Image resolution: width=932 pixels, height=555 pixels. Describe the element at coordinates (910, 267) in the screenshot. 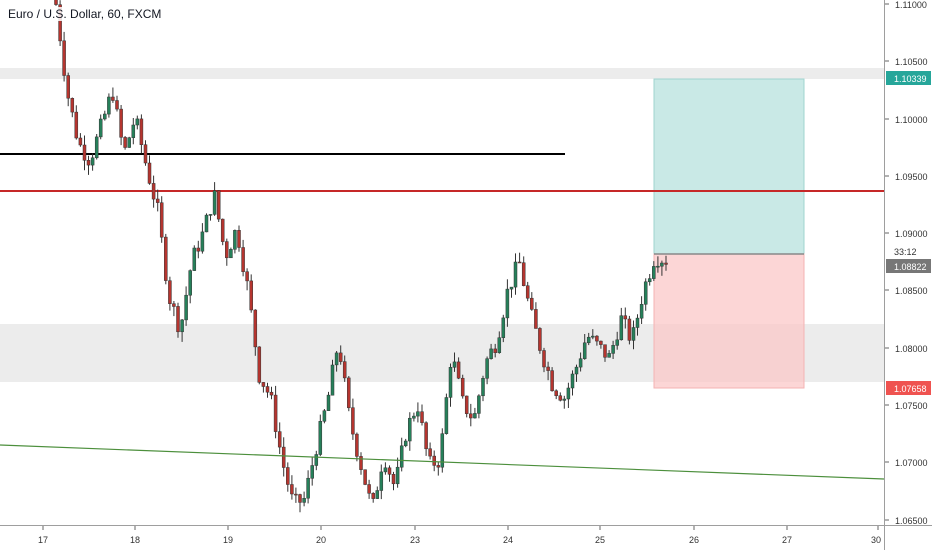

I see `last-price-label: 1.08822` at that location.